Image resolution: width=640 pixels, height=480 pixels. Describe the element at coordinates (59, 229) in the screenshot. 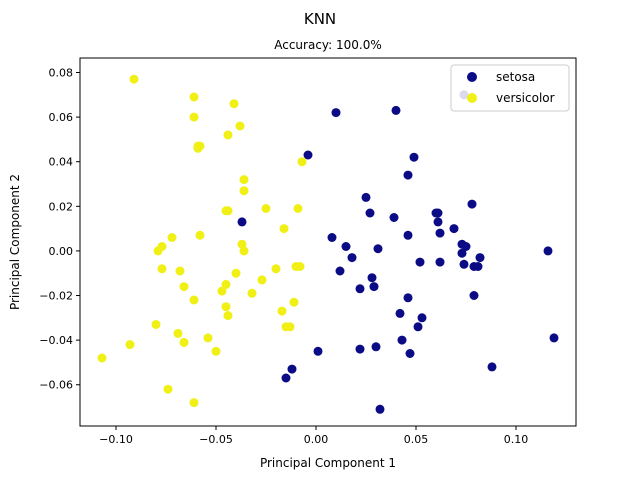

I see `y-axis-ticks: −0.06 −0.04 −0.02 0.00 0.02 0.04 0.06 0.08` at that location.